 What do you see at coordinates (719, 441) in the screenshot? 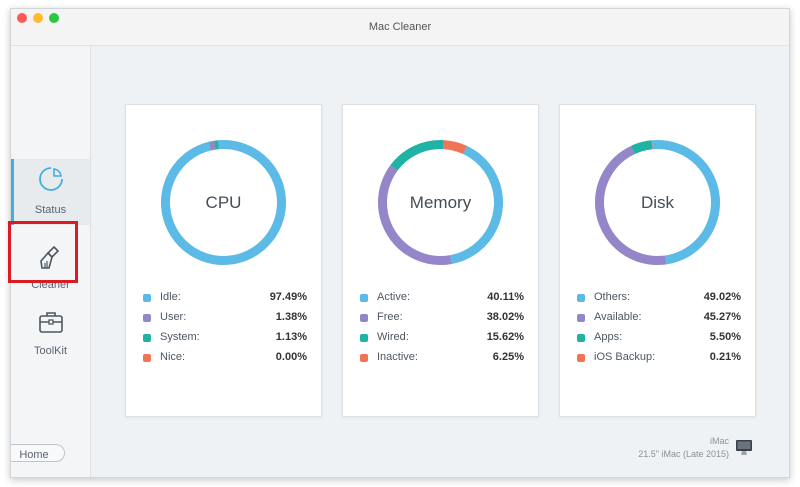
I see `device-name: iMac` at bounding box center [719, 441].